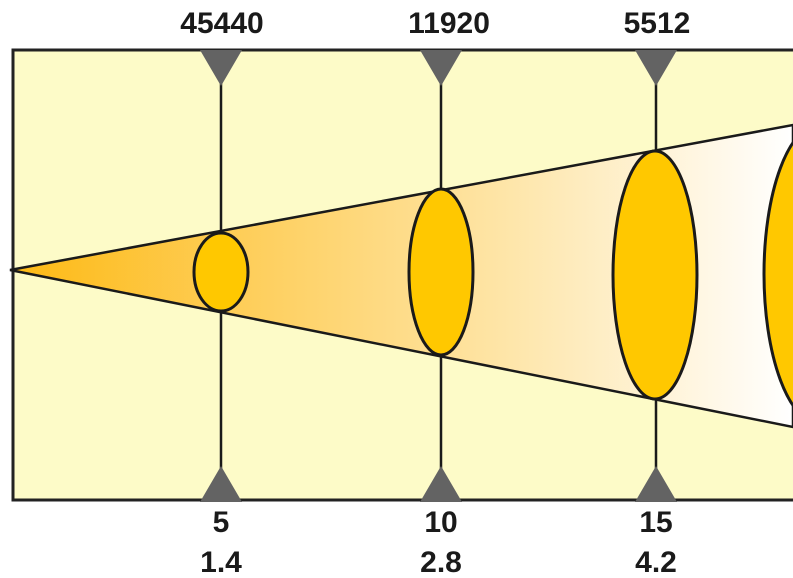 The image size is (793, 578). What do you see at coordinates (221, 562) in the screenshot?
I see `bottom-secondary-label: 1.4` at bounding box center [221, 562].